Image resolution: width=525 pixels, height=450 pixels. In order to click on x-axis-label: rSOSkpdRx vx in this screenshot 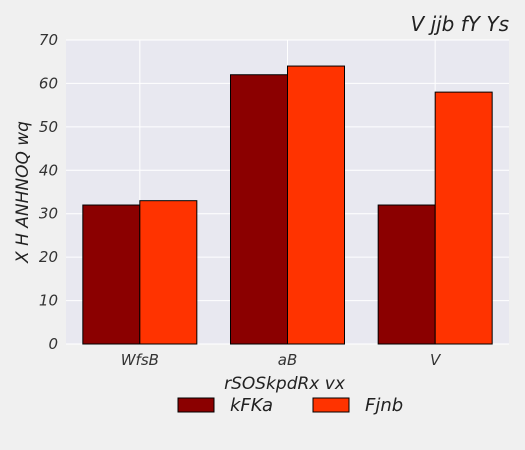, I will do `click(285, 384)`.